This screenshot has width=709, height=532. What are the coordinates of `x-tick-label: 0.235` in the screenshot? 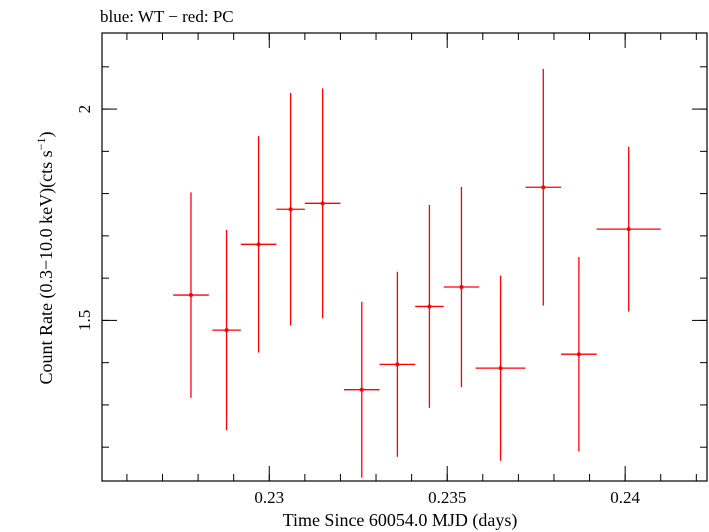 It's located at (447, 497).